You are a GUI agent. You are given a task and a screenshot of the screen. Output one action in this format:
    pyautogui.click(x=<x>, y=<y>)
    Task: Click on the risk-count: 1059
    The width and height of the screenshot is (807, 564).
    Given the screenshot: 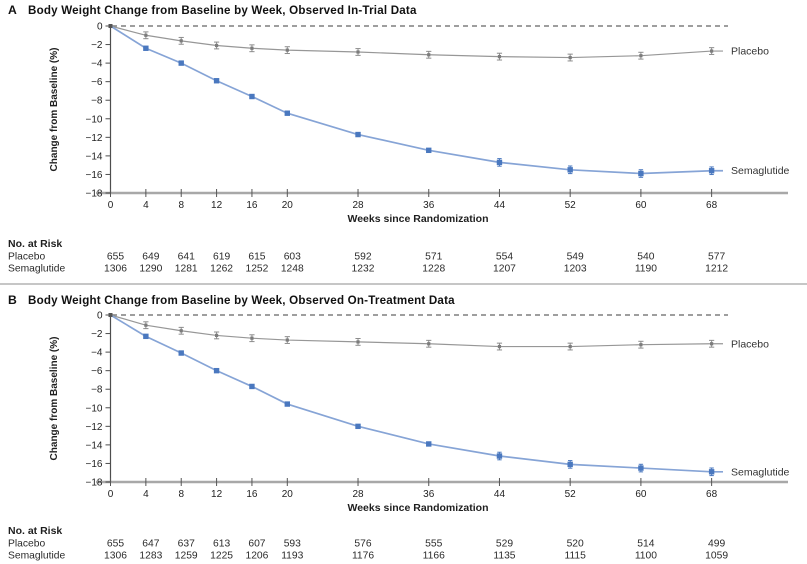 What is the action you would take?
    pyautogui.click(x=716, y=556)
    